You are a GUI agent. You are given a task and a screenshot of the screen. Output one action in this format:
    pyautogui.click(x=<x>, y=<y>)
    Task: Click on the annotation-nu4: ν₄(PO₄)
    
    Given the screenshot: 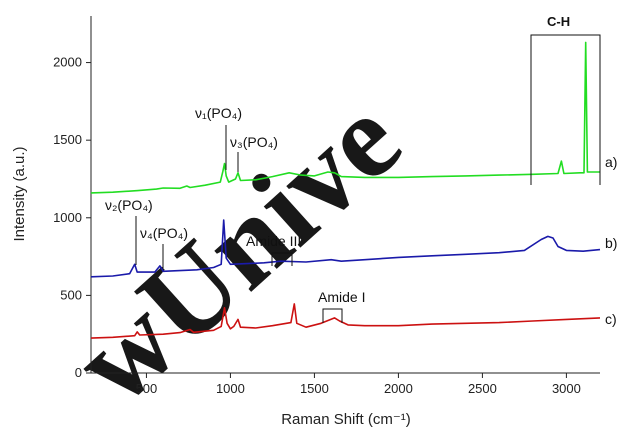 What is the action you would take?
    pyautogui.click(x=164, y=233)
    